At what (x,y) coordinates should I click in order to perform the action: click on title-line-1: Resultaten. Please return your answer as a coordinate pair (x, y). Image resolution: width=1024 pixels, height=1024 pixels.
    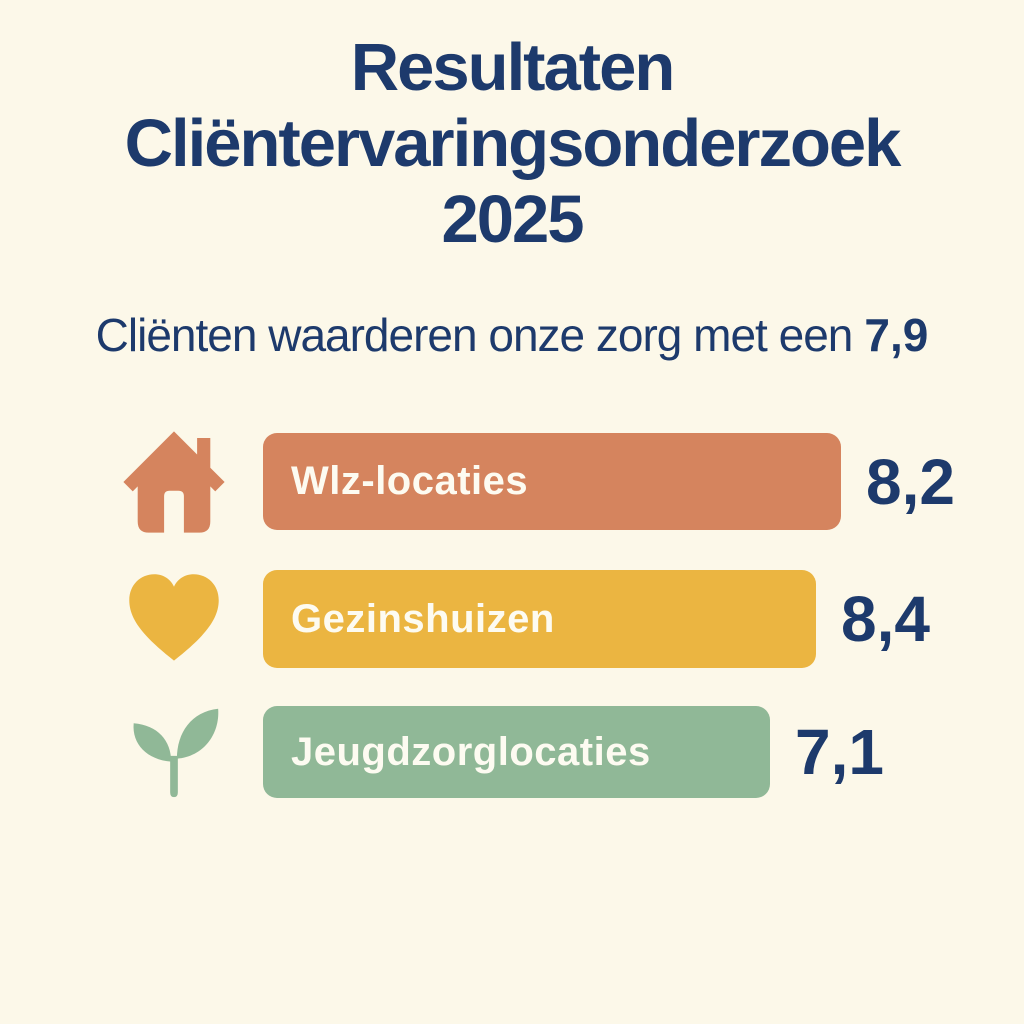
    Looking at the image, I should click on (513, 67).